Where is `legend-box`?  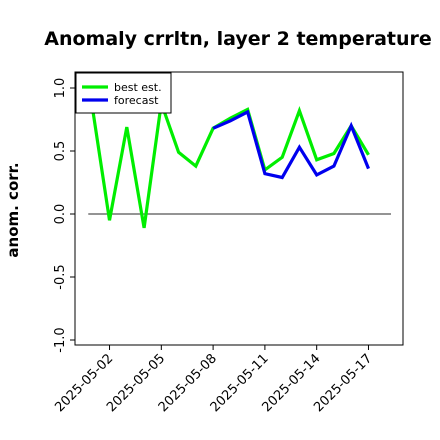
legend-box is located at coordinates (123, 93).